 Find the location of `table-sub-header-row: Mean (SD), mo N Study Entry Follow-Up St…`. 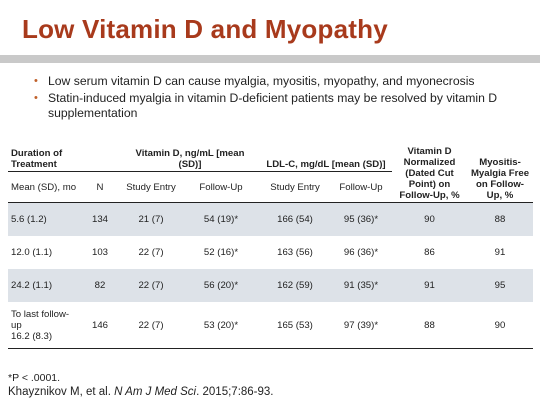

table-sub-header-row: Mean (SD), mo N Study Entry Follow-Up St… is located at coordinates (270, 187).